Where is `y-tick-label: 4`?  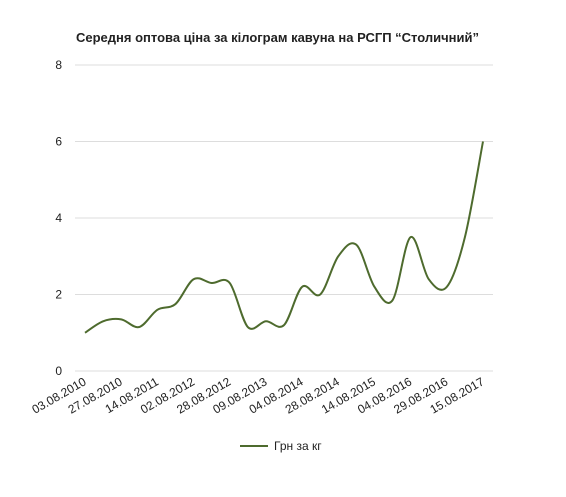 y-tick-label: 4 is located at coordinates (58, 218).